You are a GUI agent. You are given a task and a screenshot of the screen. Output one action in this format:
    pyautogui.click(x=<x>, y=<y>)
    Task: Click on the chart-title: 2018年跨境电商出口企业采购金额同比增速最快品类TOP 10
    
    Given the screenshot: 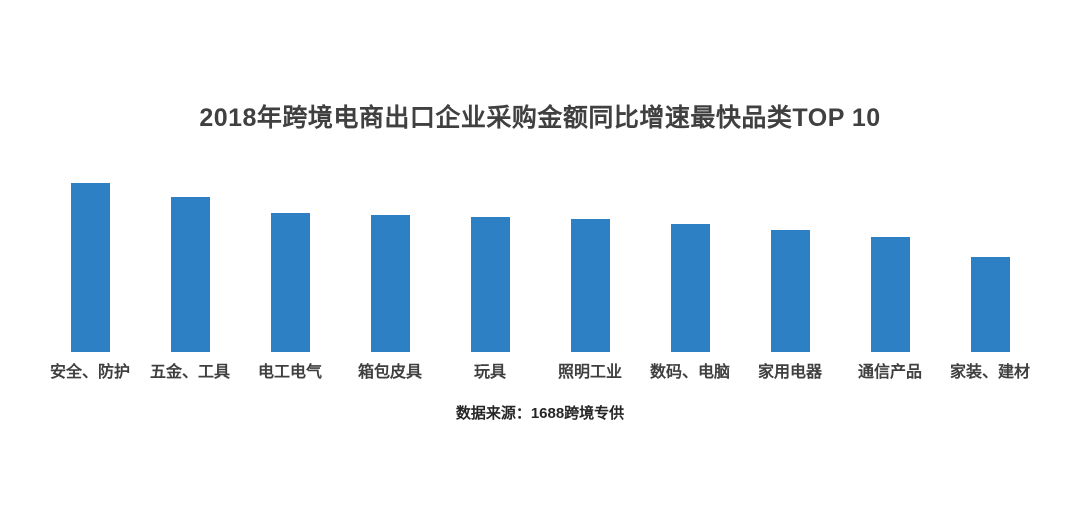 What is the action you would take?
    pyautogui.click(x=540, y=118)
    